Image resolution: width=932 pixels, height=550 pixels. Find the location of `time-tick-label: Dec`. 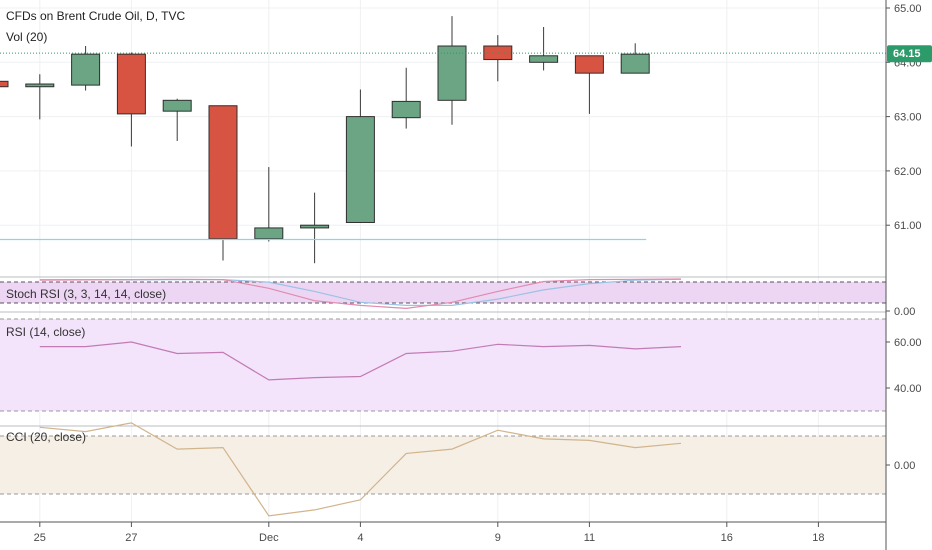

time-tick-label: Dec is located at coordinates (269, 538).